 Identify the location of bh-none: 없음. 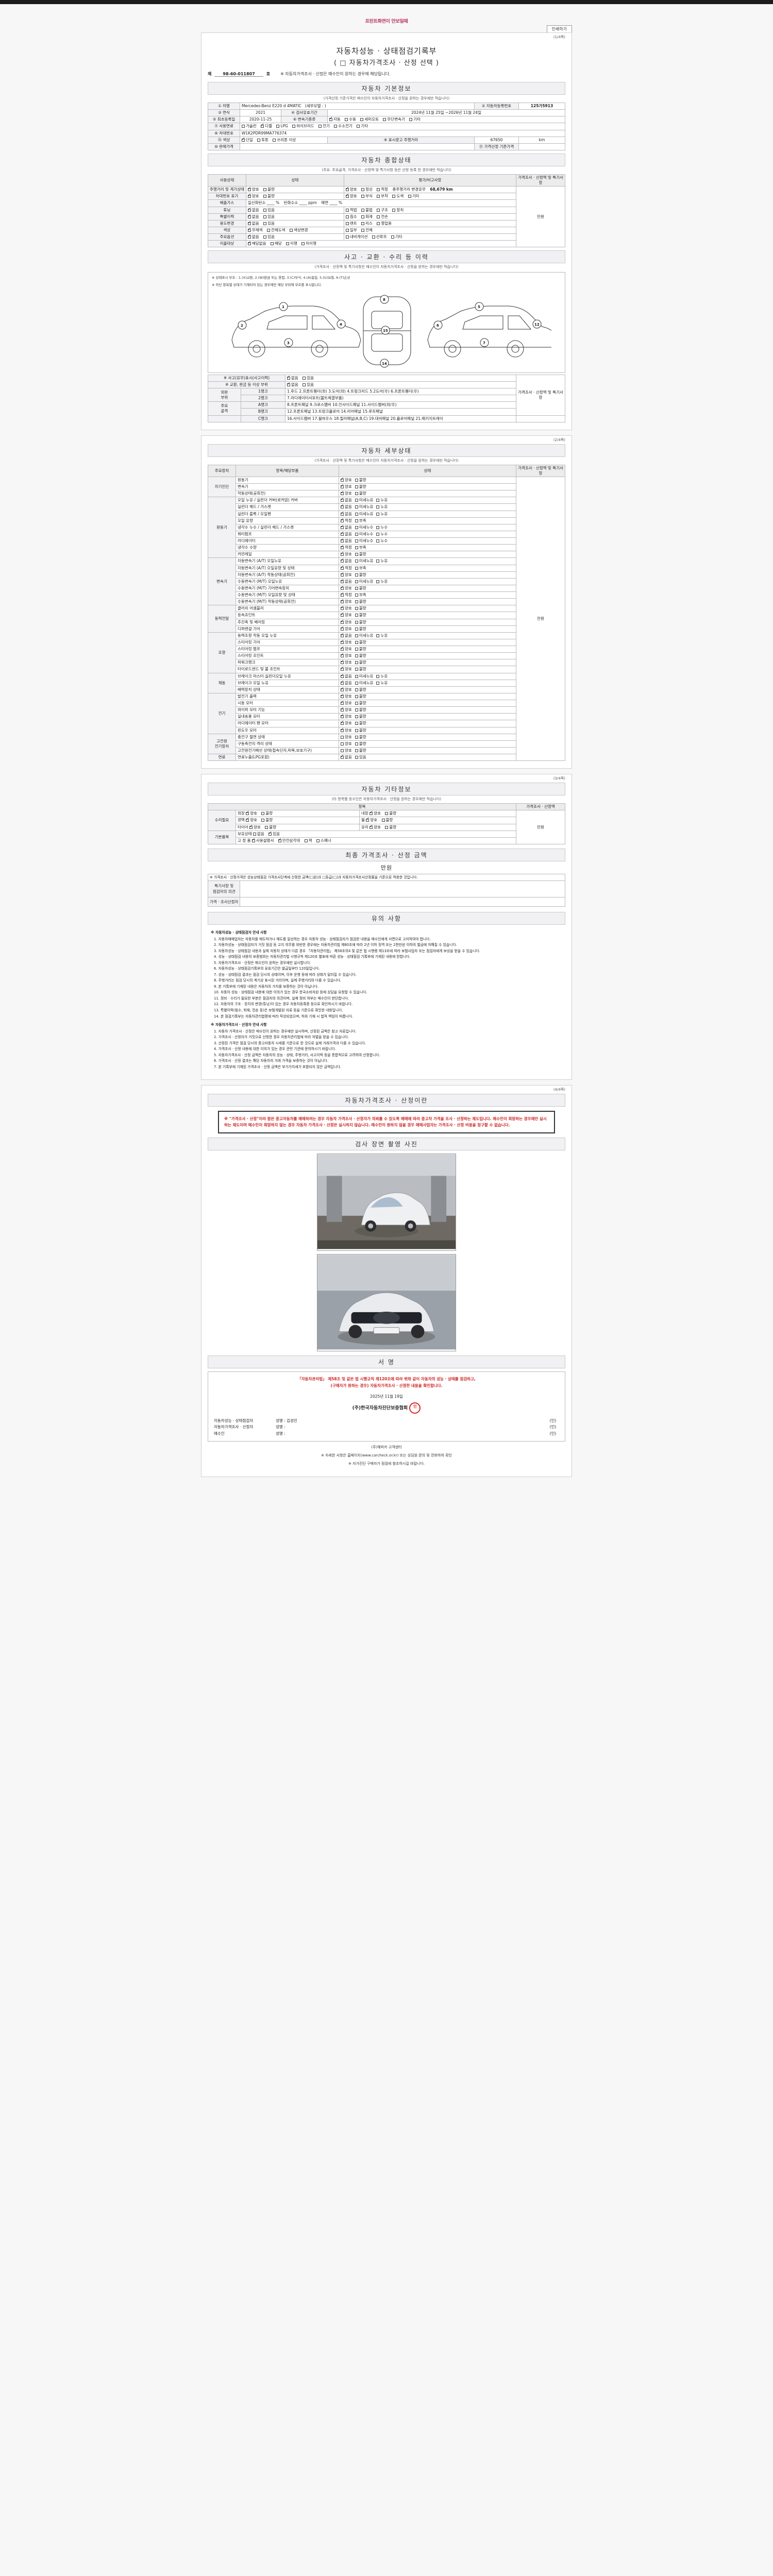
(258, 834).